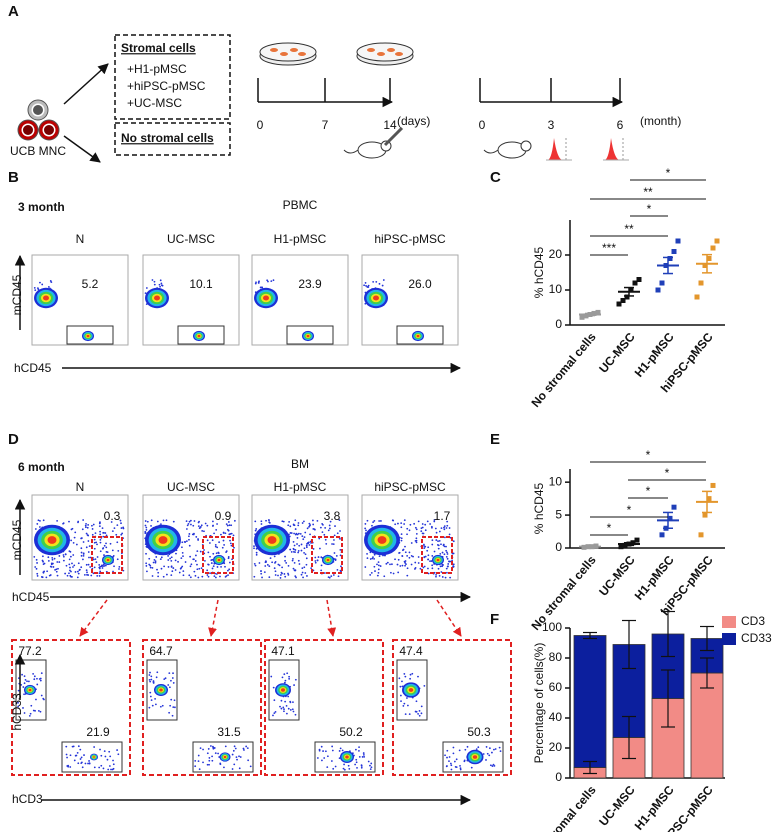 This screenshot has height=832, width=784. Describe the element at coordinates (556, 289) in the screenshot. I see `y-tick-label: 10` at that location.